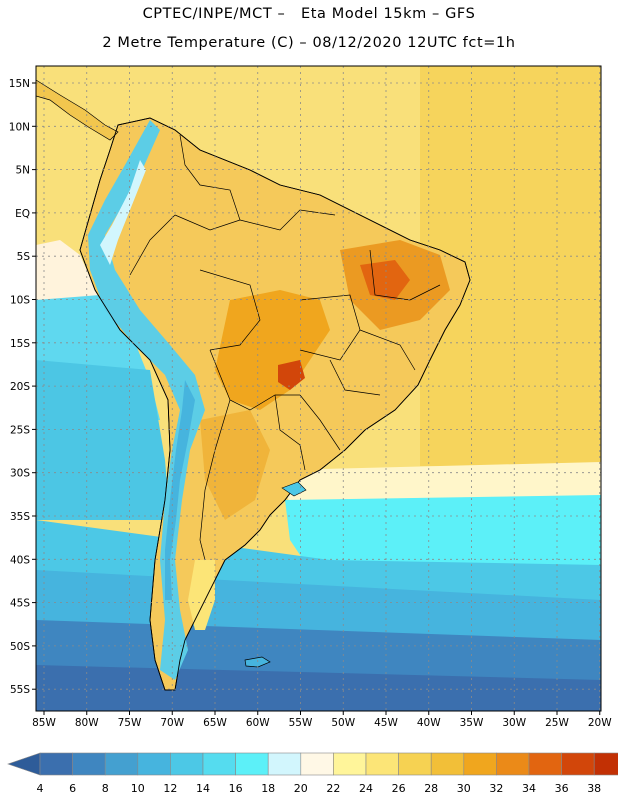 Image resolution: width=618 pixels, height=800 pixels. Describe the element at coordinates (20, 387) in the screenshot. I see `lat-tick-label: 20S` at that location.